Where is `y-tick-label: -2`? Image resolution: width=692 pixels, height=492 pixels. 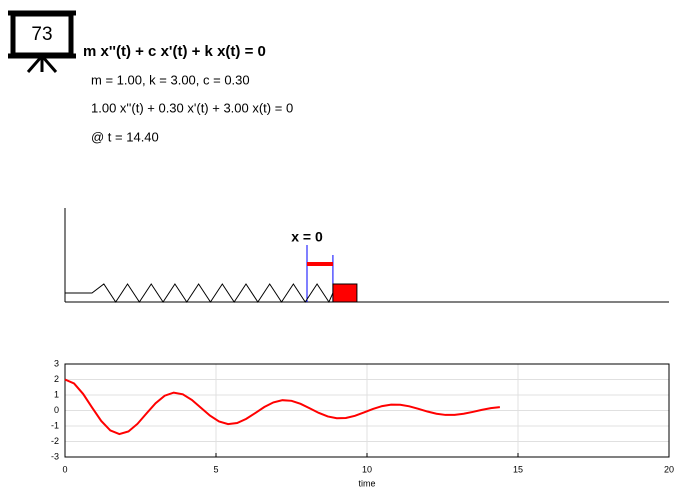 y-tick-label: -2 is located at coordinates (55, 441).